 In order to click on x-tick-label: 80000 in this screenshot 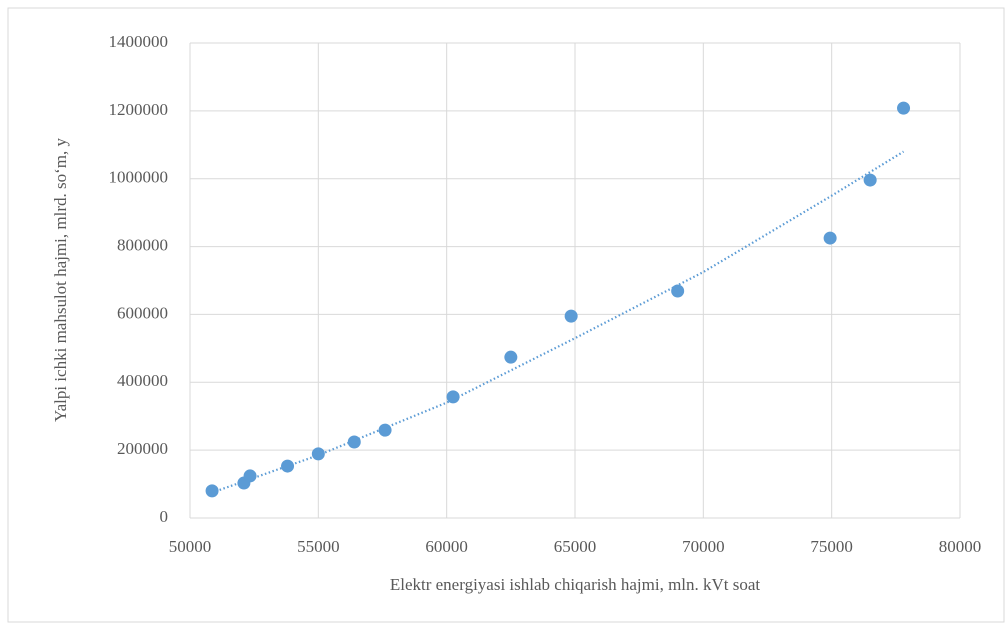, I will do `click(960, 546)`.